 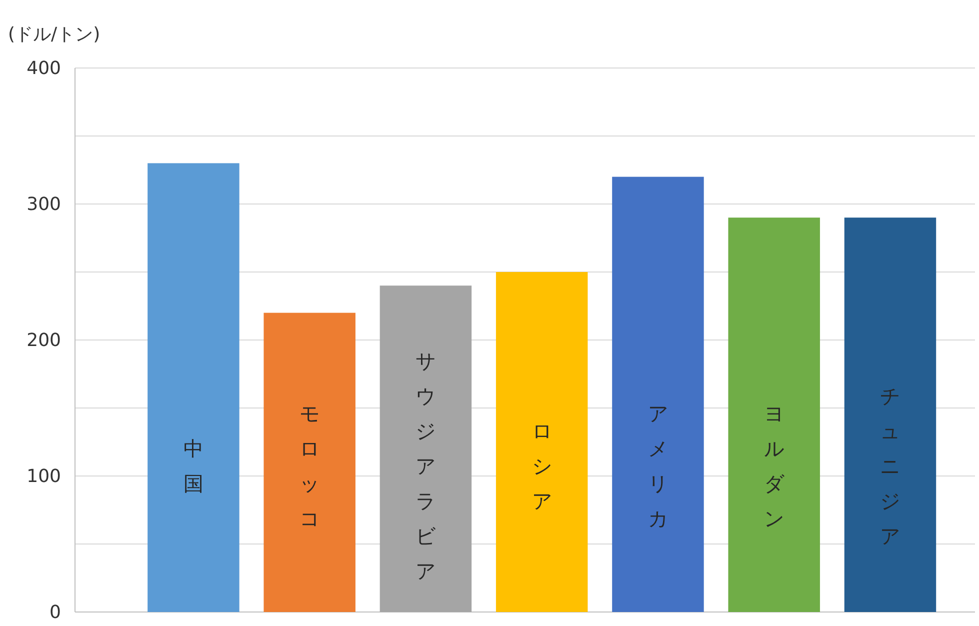 I want to click on x-tick-label: ロシア, so click(x=542, y=466).